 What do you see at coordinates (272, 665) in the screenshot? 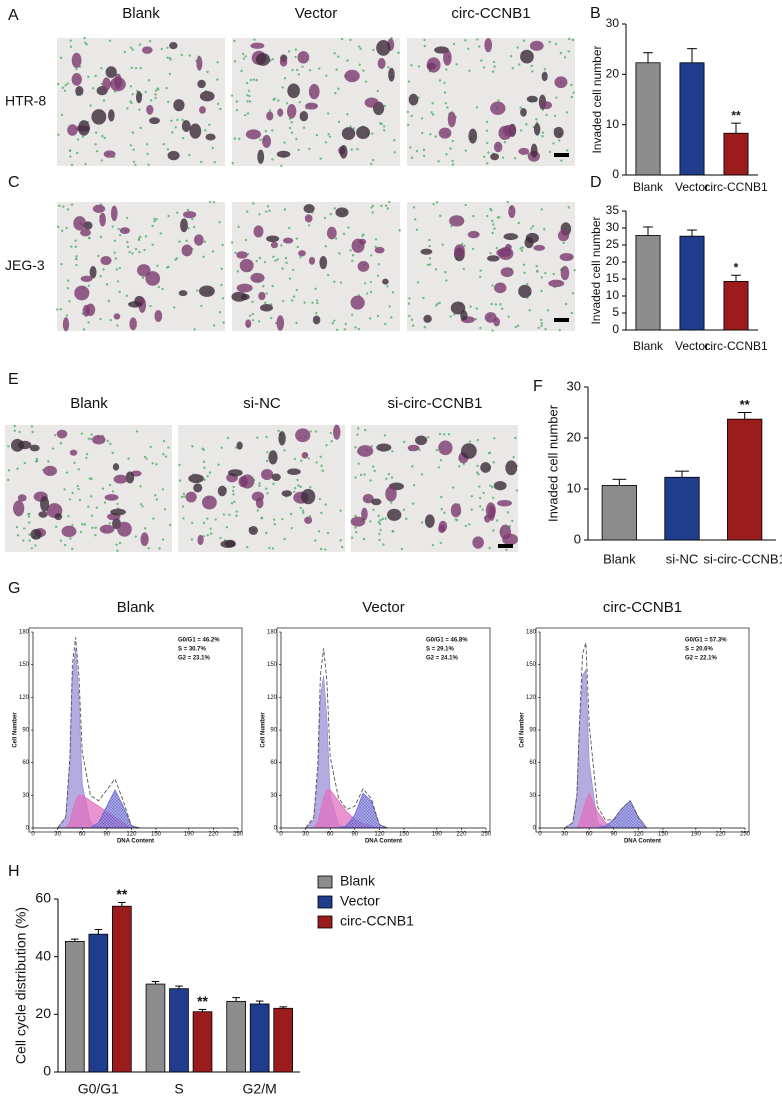
I see `y-tick-label: 150` at bounding box center [272, 665].